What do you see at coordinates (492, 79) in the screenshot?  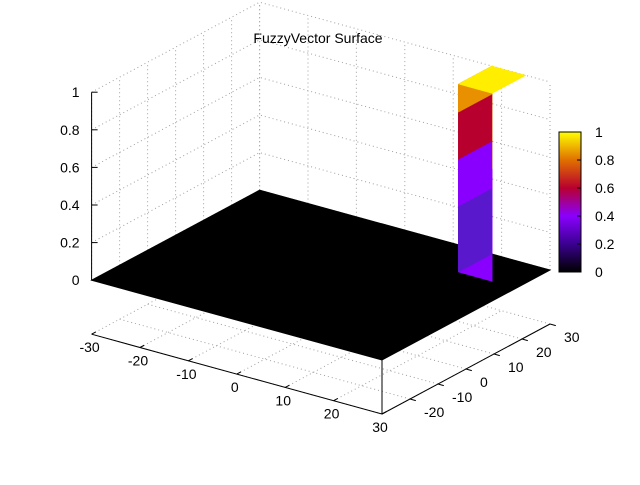 I see `plateau-top-face` at bounding box center [492, 79].